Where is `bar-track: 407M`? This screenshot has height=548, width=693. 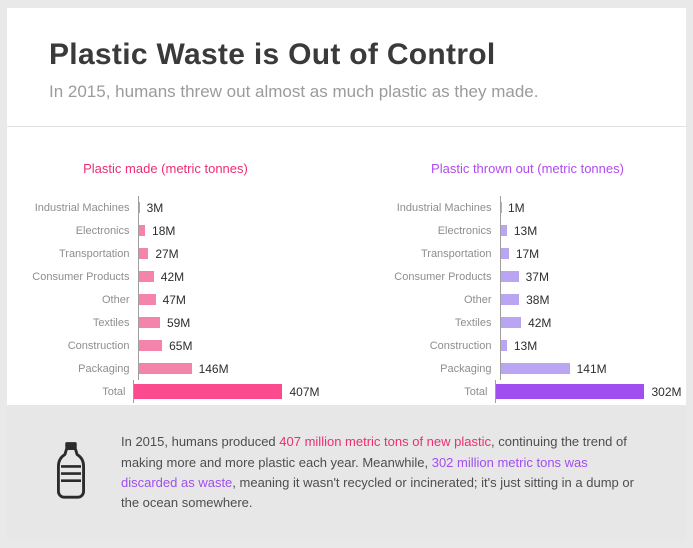 bar-track: 407M is located at coordinates (226, 391).